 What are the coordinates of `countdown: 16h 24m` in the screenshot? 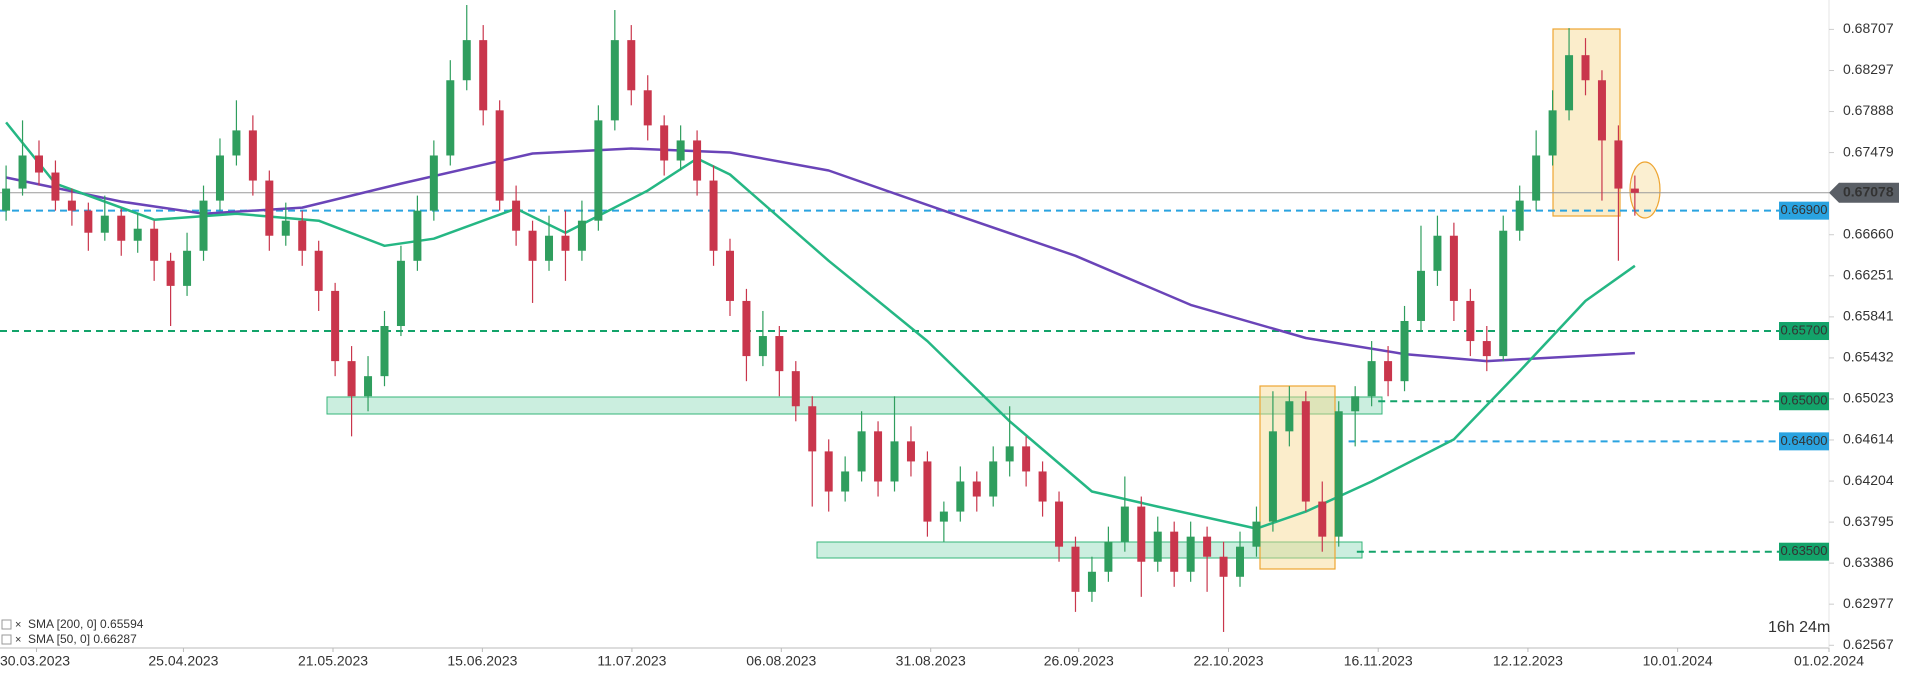 It's located at (1799, 627).